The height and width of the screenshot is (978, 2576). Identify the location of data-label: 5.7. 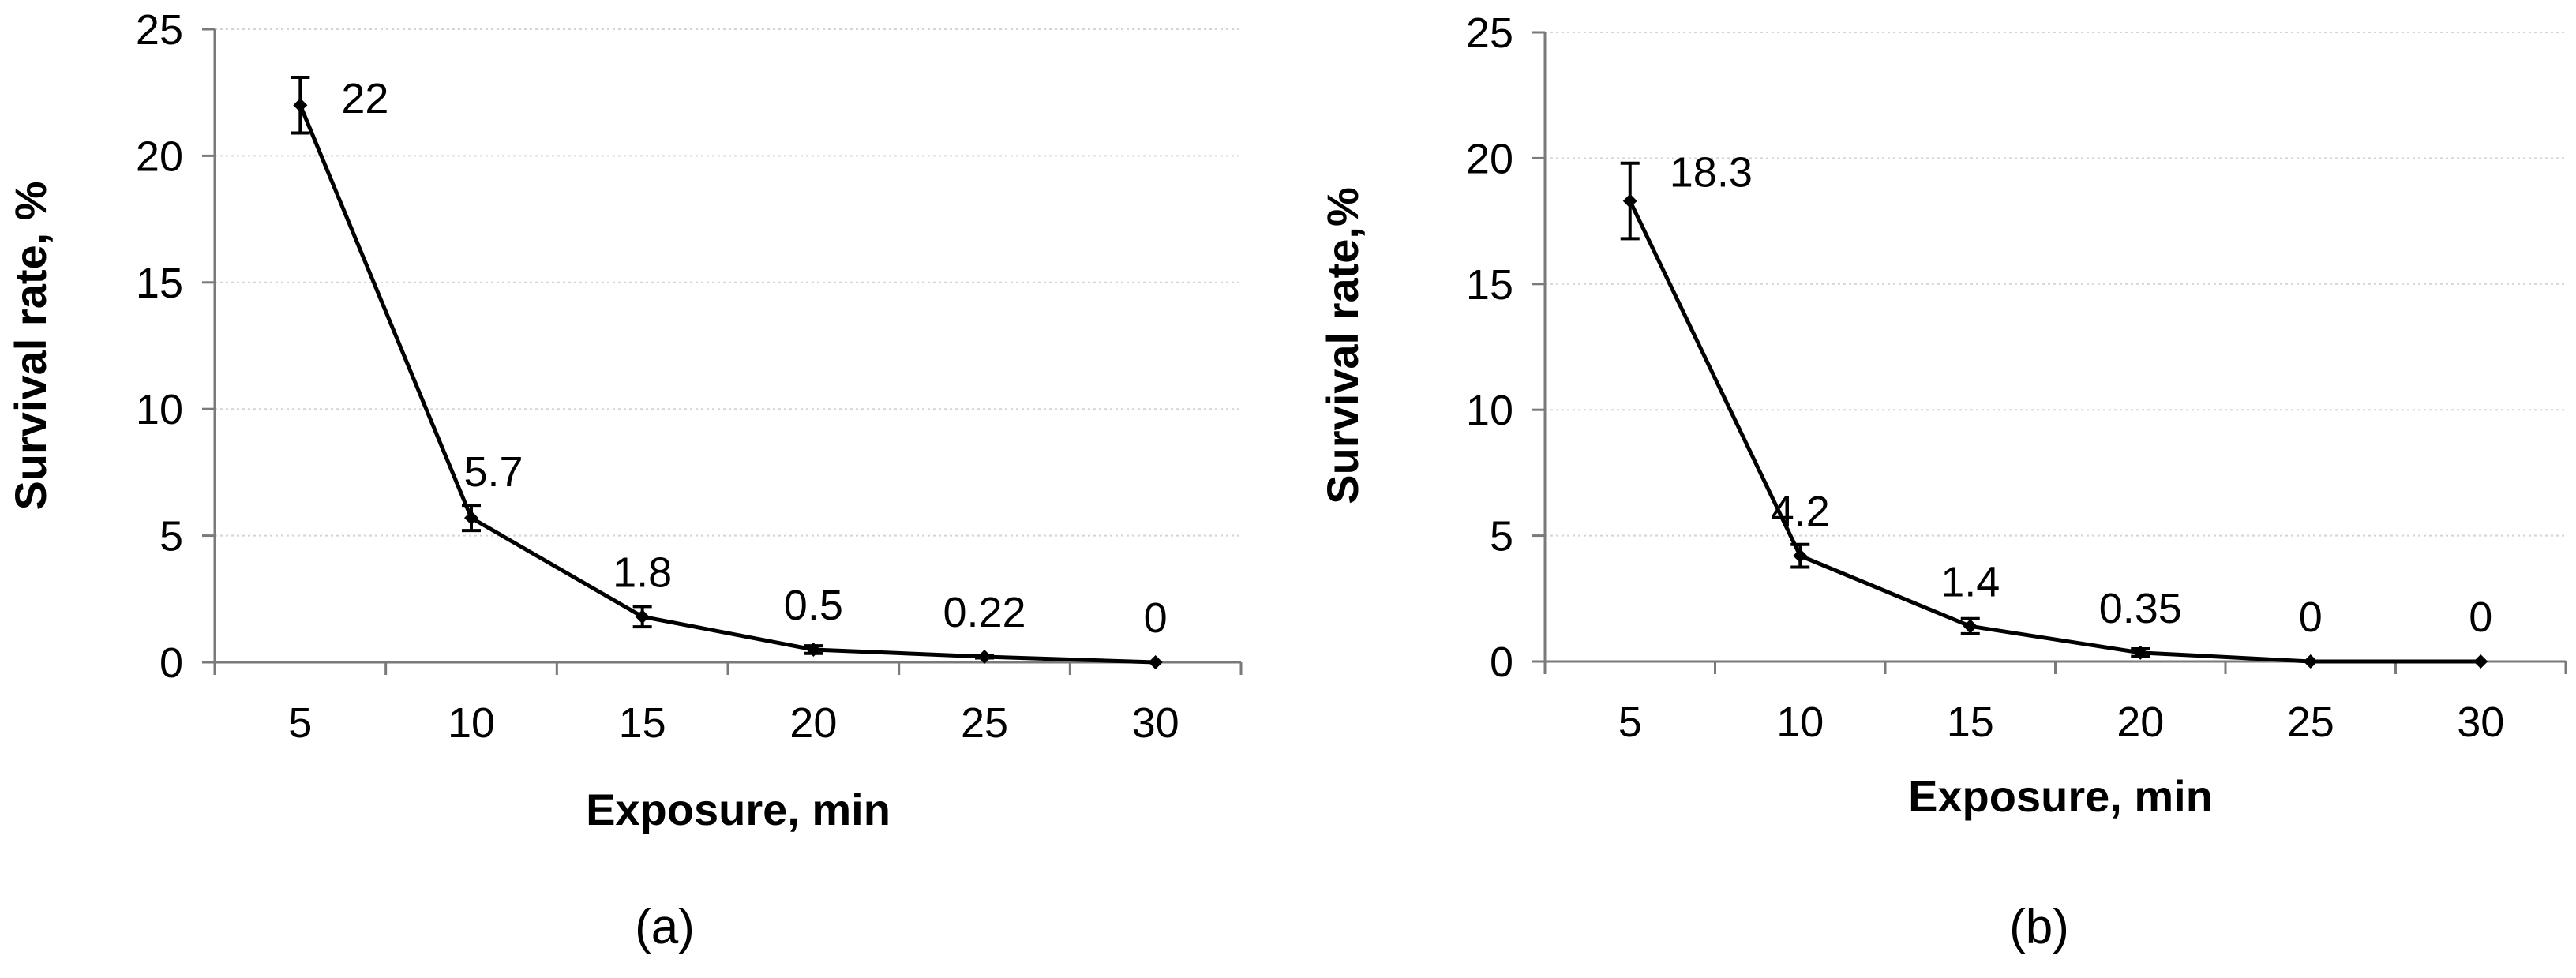
(493, 472).